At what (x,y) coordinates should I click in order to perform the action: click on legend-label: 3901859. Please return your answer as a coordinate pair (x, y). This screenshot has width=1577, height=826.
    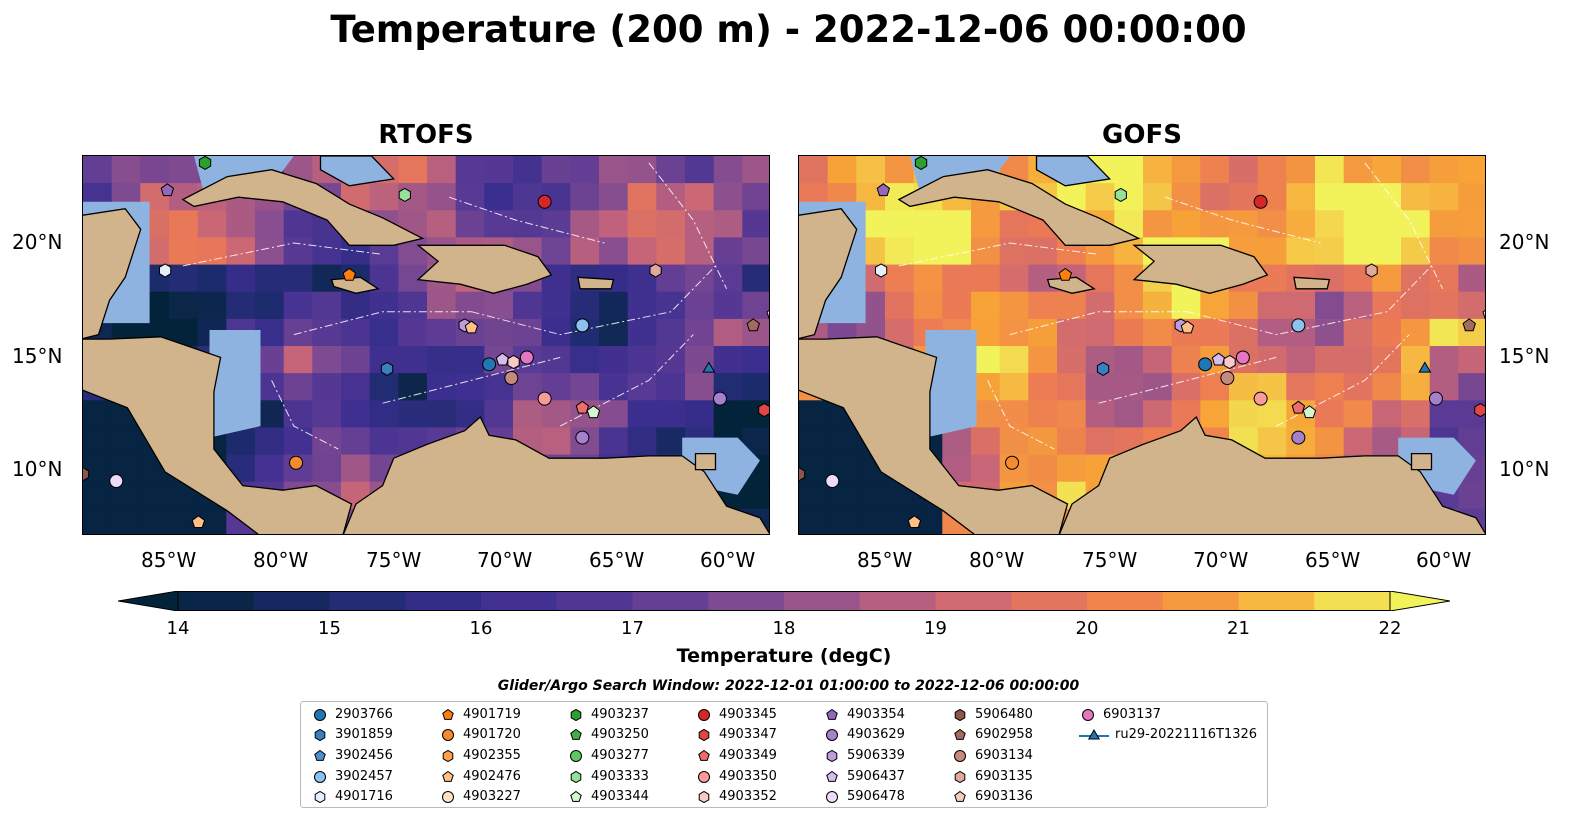
    Looking at the image, I should click on (364, 734).